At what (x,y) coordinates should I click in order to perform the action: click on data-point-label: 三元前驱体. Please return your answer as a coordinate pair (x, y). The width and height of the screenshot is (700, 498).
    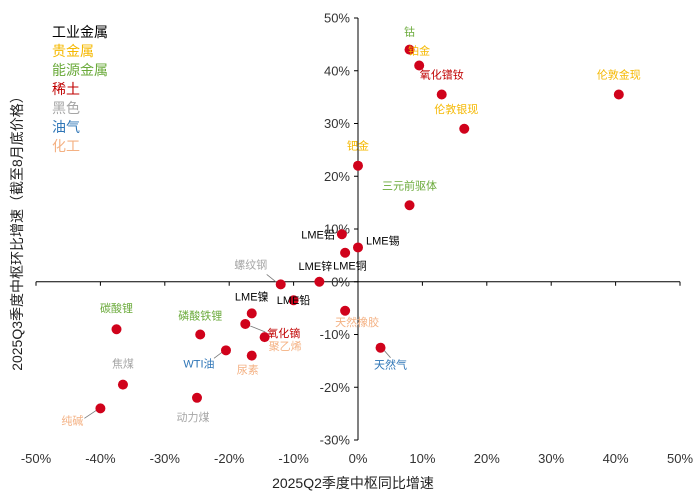
    Looking at the image, I should click on (409, 185).